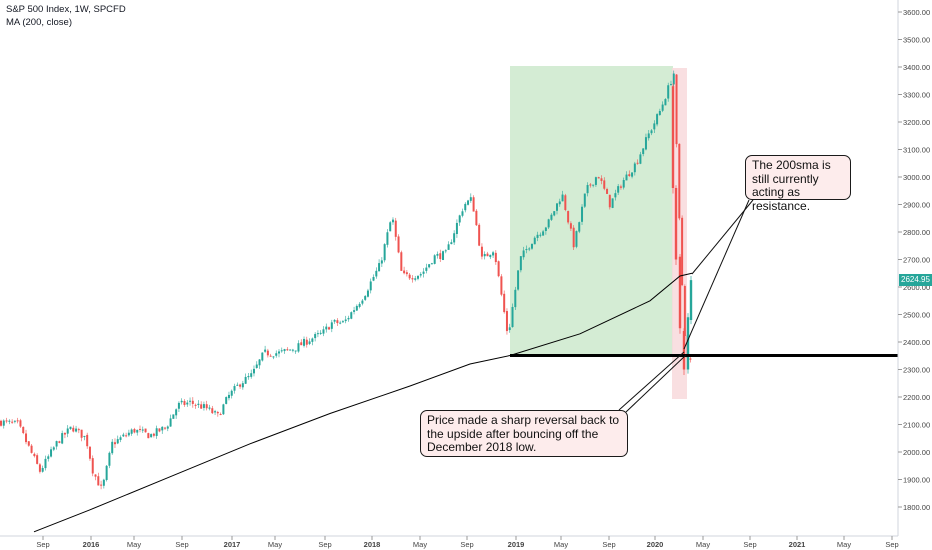 The width and height of the screenshot is (932, 550). What do you see at coordinates (916, 260) in the screenshot?
I see `price-tick-label: 2700.00` at bounding box center [916, 260].